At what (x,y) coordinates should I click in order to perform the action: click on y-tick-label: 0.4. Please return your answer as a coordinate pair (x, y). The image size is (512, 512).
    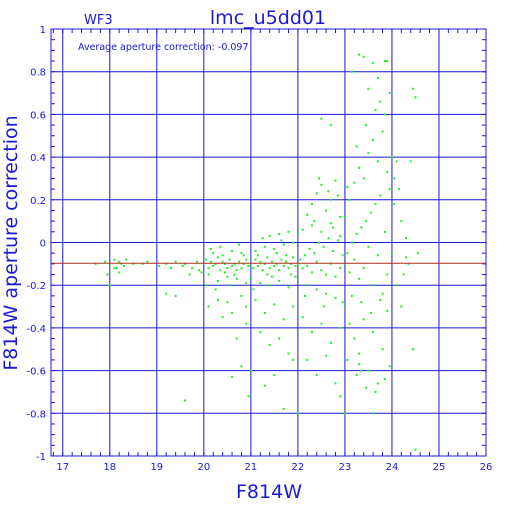
    Looking at the image, I should click on (38, 158).